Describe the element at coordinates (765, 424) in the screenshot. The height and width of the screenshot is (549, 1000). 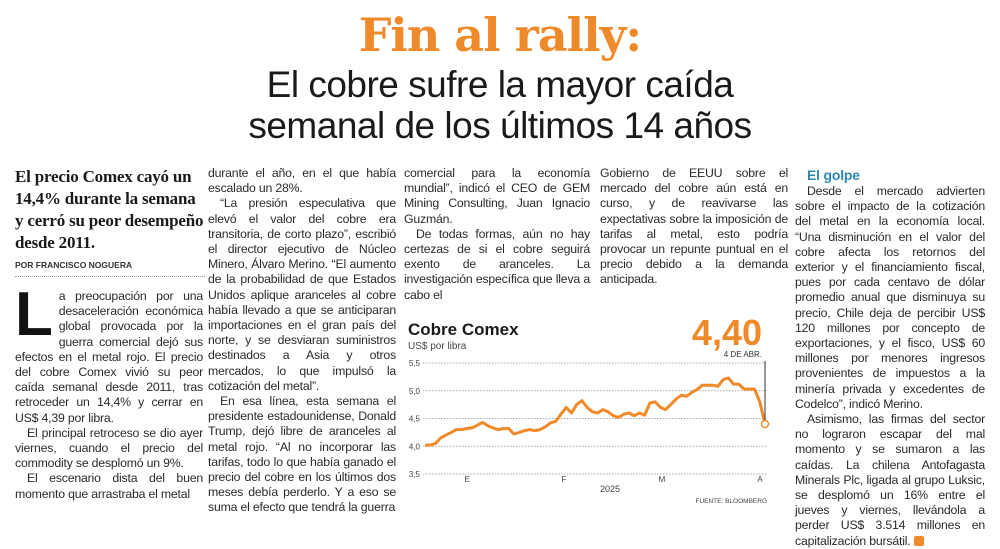
I see `last-point-marker` at that location.